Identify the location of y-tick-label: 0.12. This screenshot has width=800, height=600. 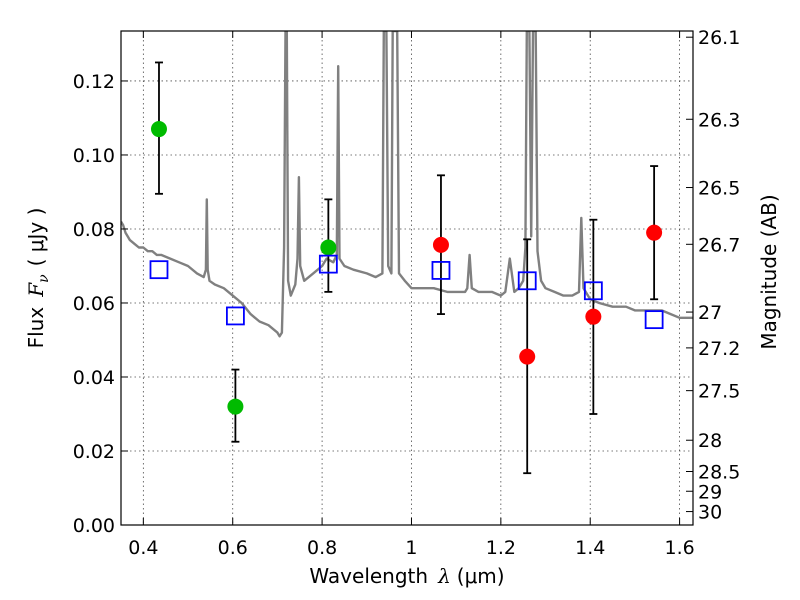
(94, 82).